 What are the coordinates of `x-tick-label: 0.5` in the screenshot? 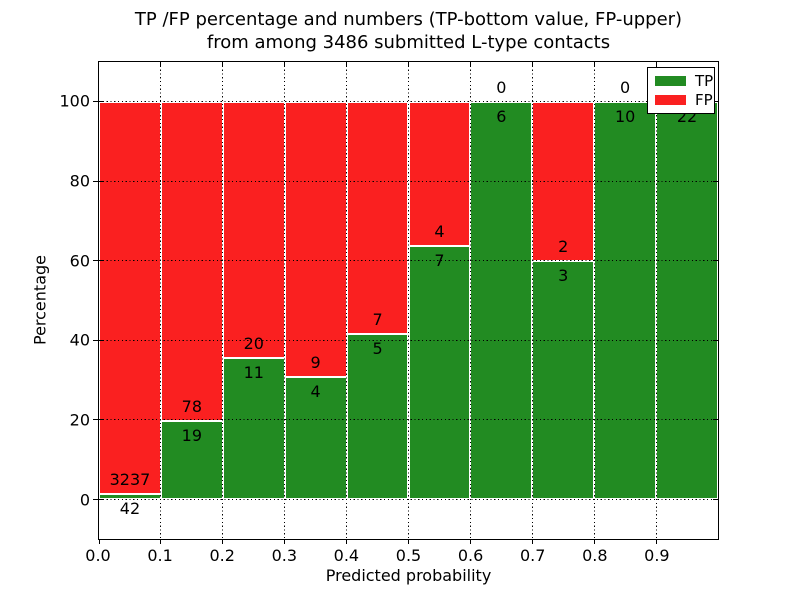 It's located at (408, 555).